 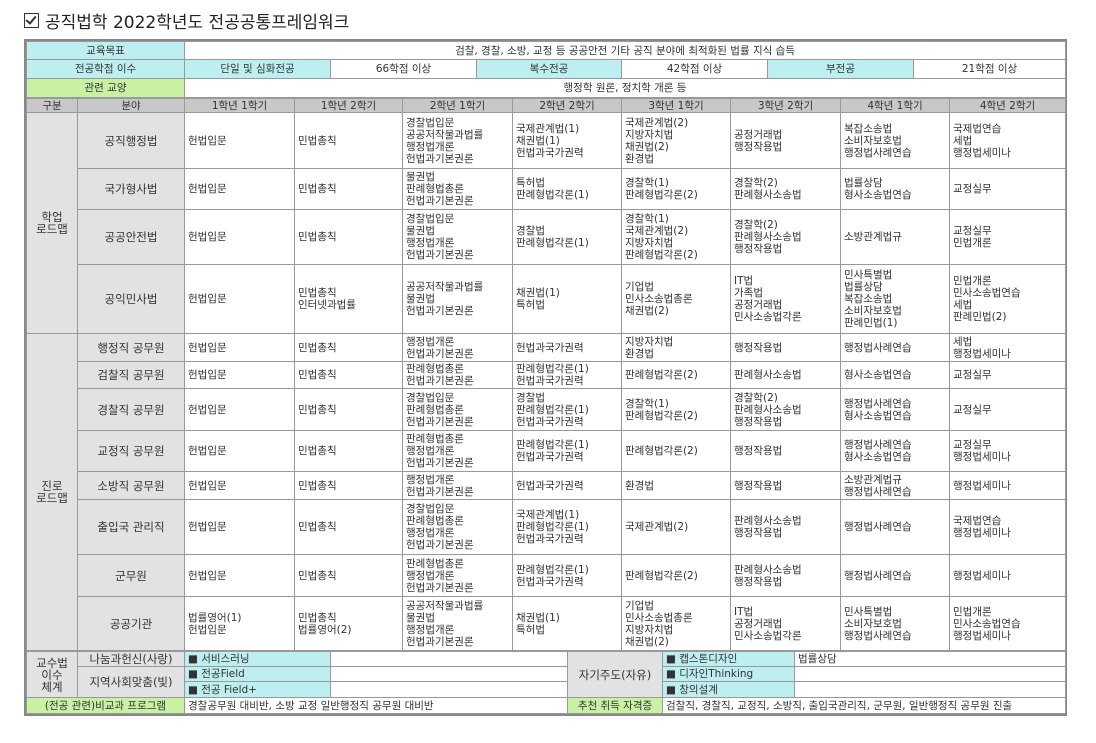 I want to click on course-cell: 국제법연습 세법 행정법세미나, so click(x=1007, y=140).